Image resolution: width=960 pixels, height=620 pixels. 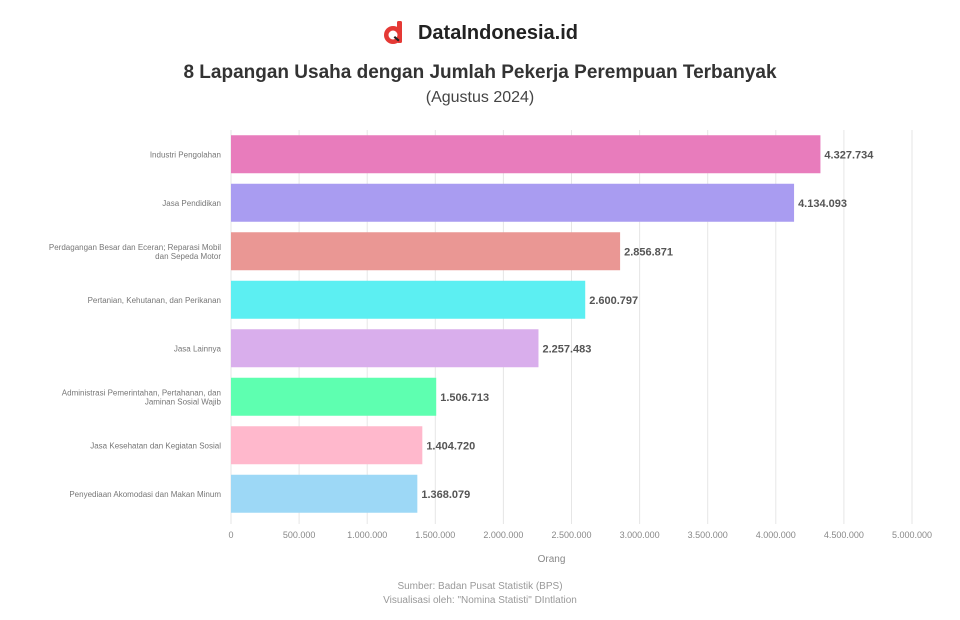 What do you see at coordinates (198, 348) in the screenshot?
I see `category-label: Jasa Lainnya` at bounding box center [198, 348].